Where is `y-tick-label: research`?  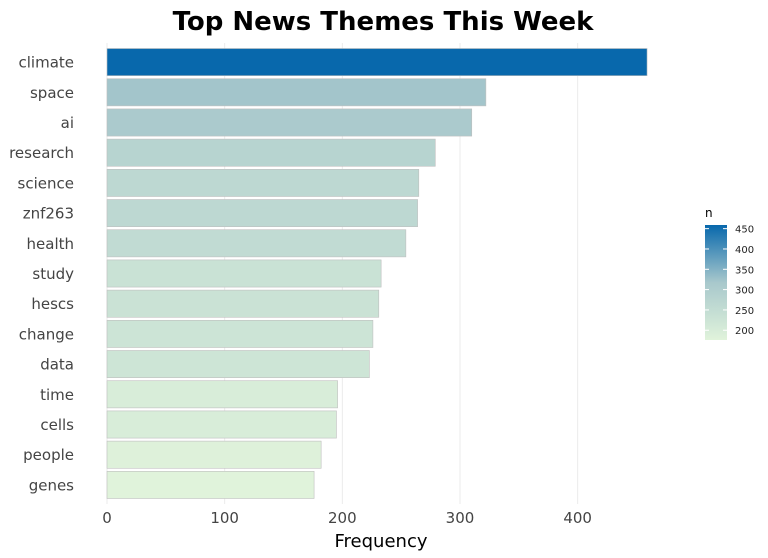
y-tick-label: research is located at coordinates (41, 153).